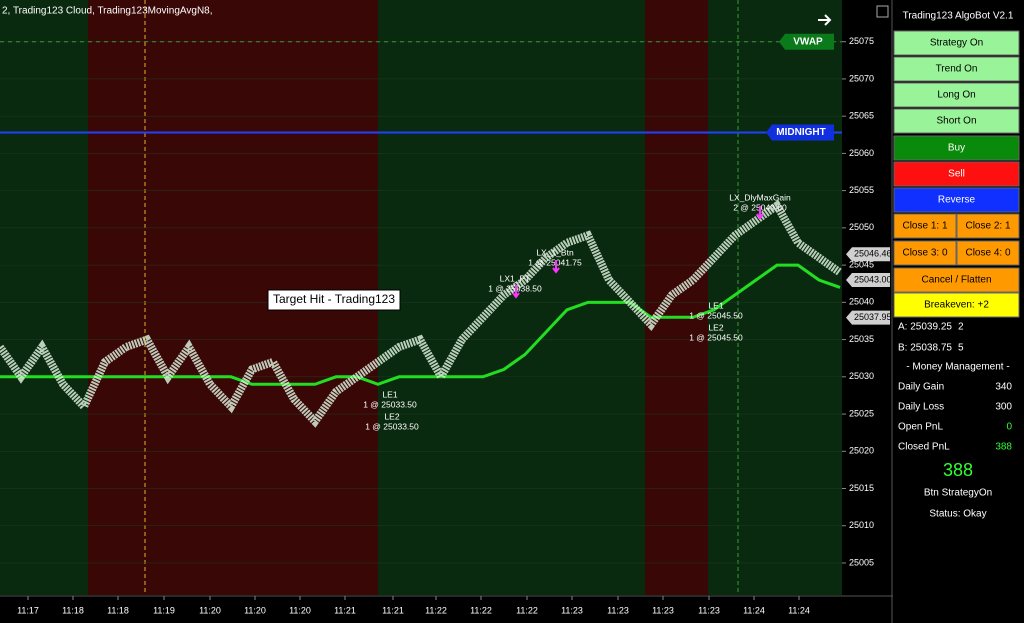 The height and width of the screenshot is (623, 1024). What do you see at coordinates (555, 252) in the screenshot?
I see `annotation-title: LX_1_Btn` at bounding box center [555, 252].